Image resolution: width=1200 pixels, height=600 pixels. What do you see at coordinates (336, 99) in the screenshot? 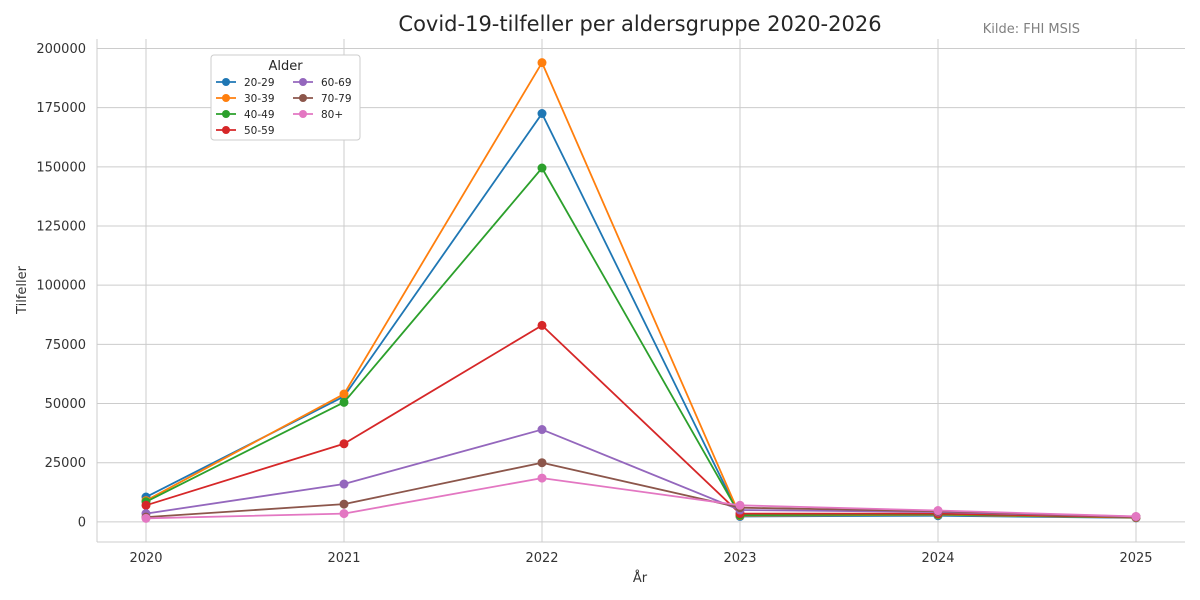
I see `legend-label: 70-79` at bounding box center [336, 99].